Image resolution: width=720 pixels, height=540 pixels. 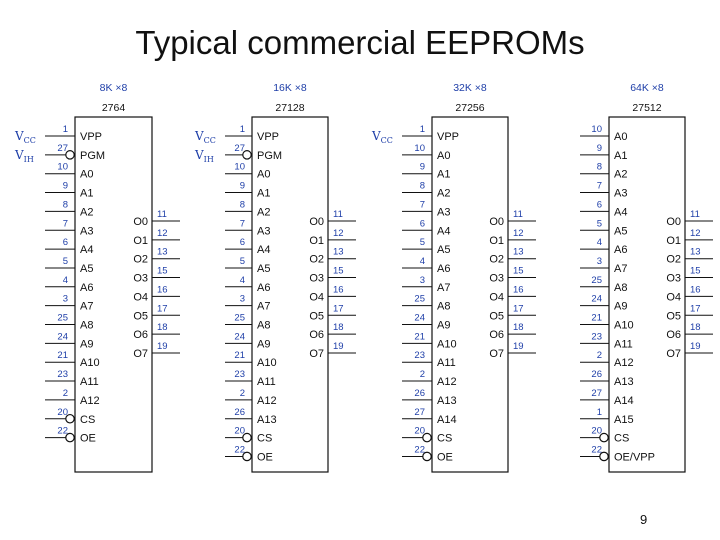 I want to click on chip-capacity: 16K ×8, so click(x=290, y=88).